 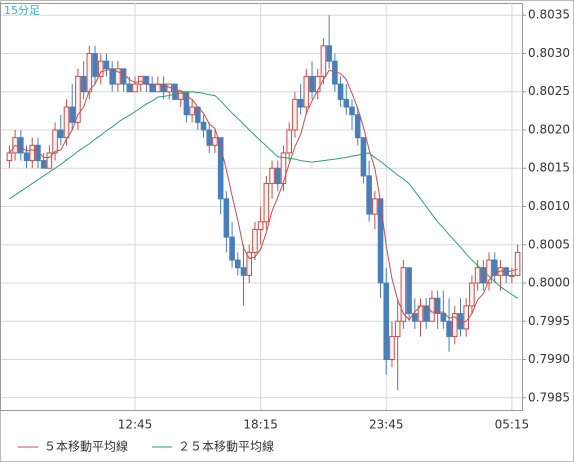 What do you see at coordinates (22, 10) in the screenshot?
I see `chart-label: 15分足` at bounding box center [22, 10].